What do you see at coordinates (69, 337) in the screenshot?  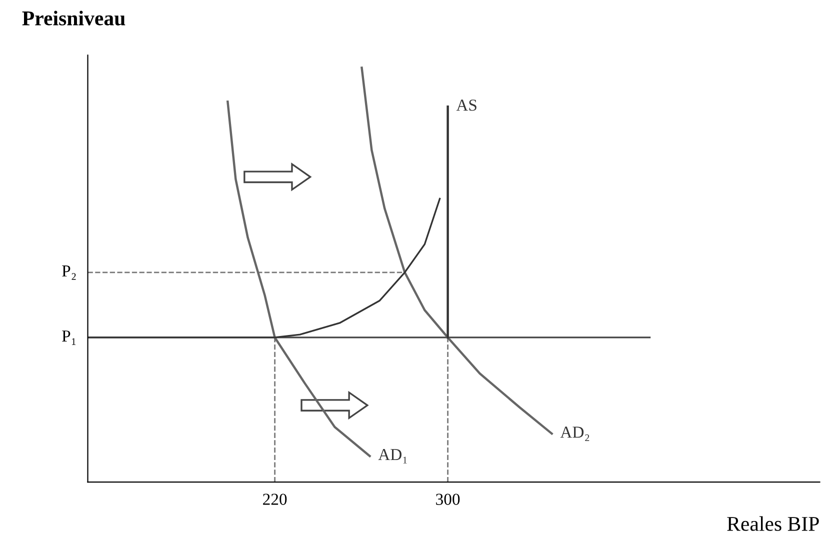 I see `text: P₁` at bounding box center [69, 337].